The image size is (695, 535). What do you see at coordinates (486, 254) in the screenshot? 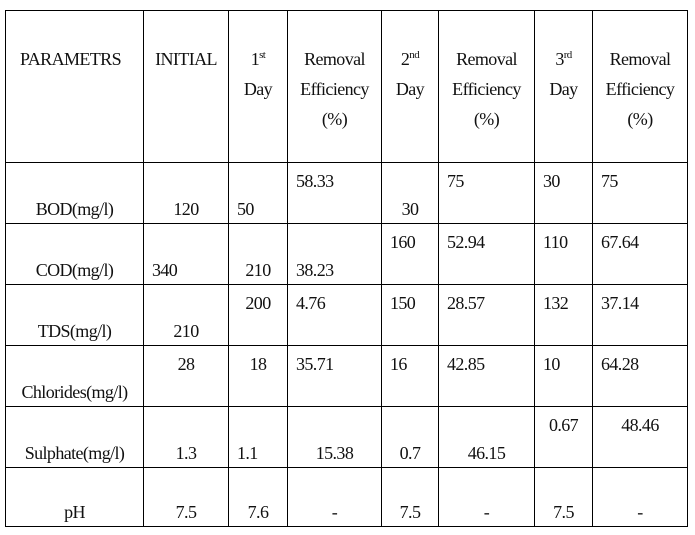
I see `cell-value: 52.94` at bounding box center [486, 254].